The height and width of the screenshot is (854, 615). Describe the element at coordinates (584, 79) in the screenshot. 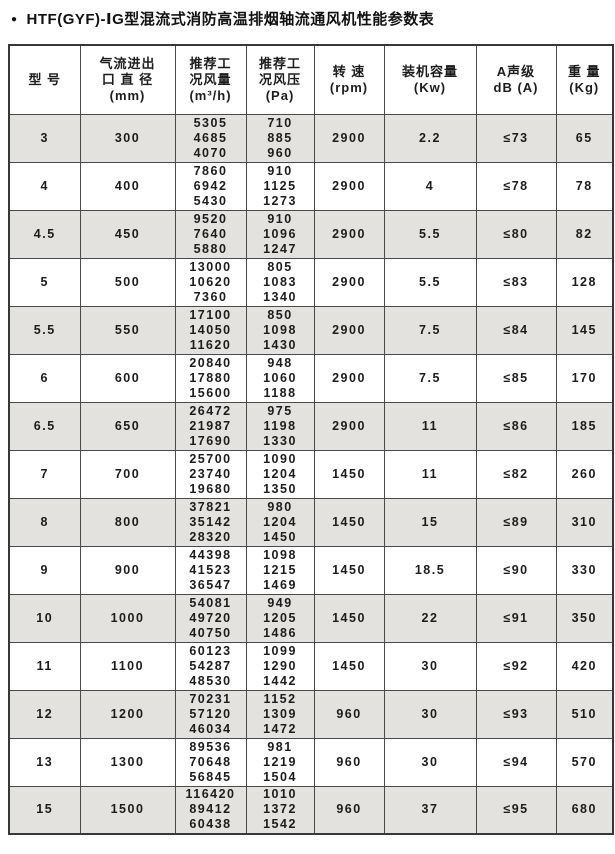

I see `col-header-weight: 重 量 (Kg)` at that location.